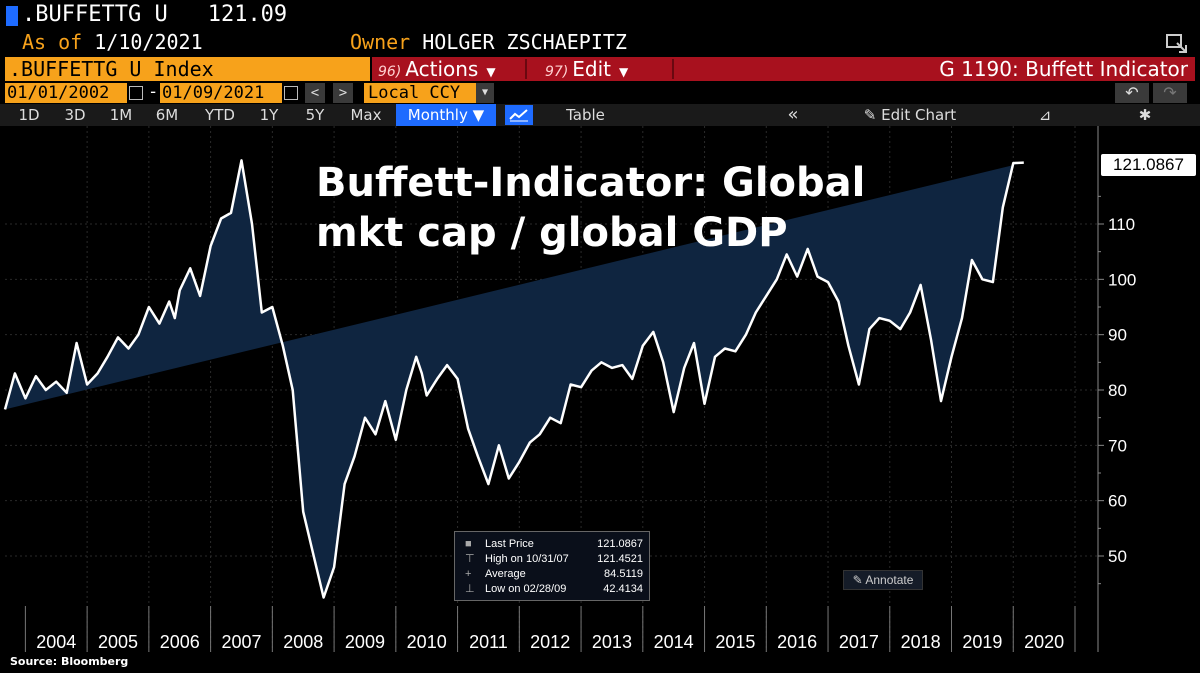 The height and width of the screenshot is (673, 1200). What do you see at coordinates (52, 42) in the screenshot?
I see `as-of-label: As of` at bounding box center [52, 42].